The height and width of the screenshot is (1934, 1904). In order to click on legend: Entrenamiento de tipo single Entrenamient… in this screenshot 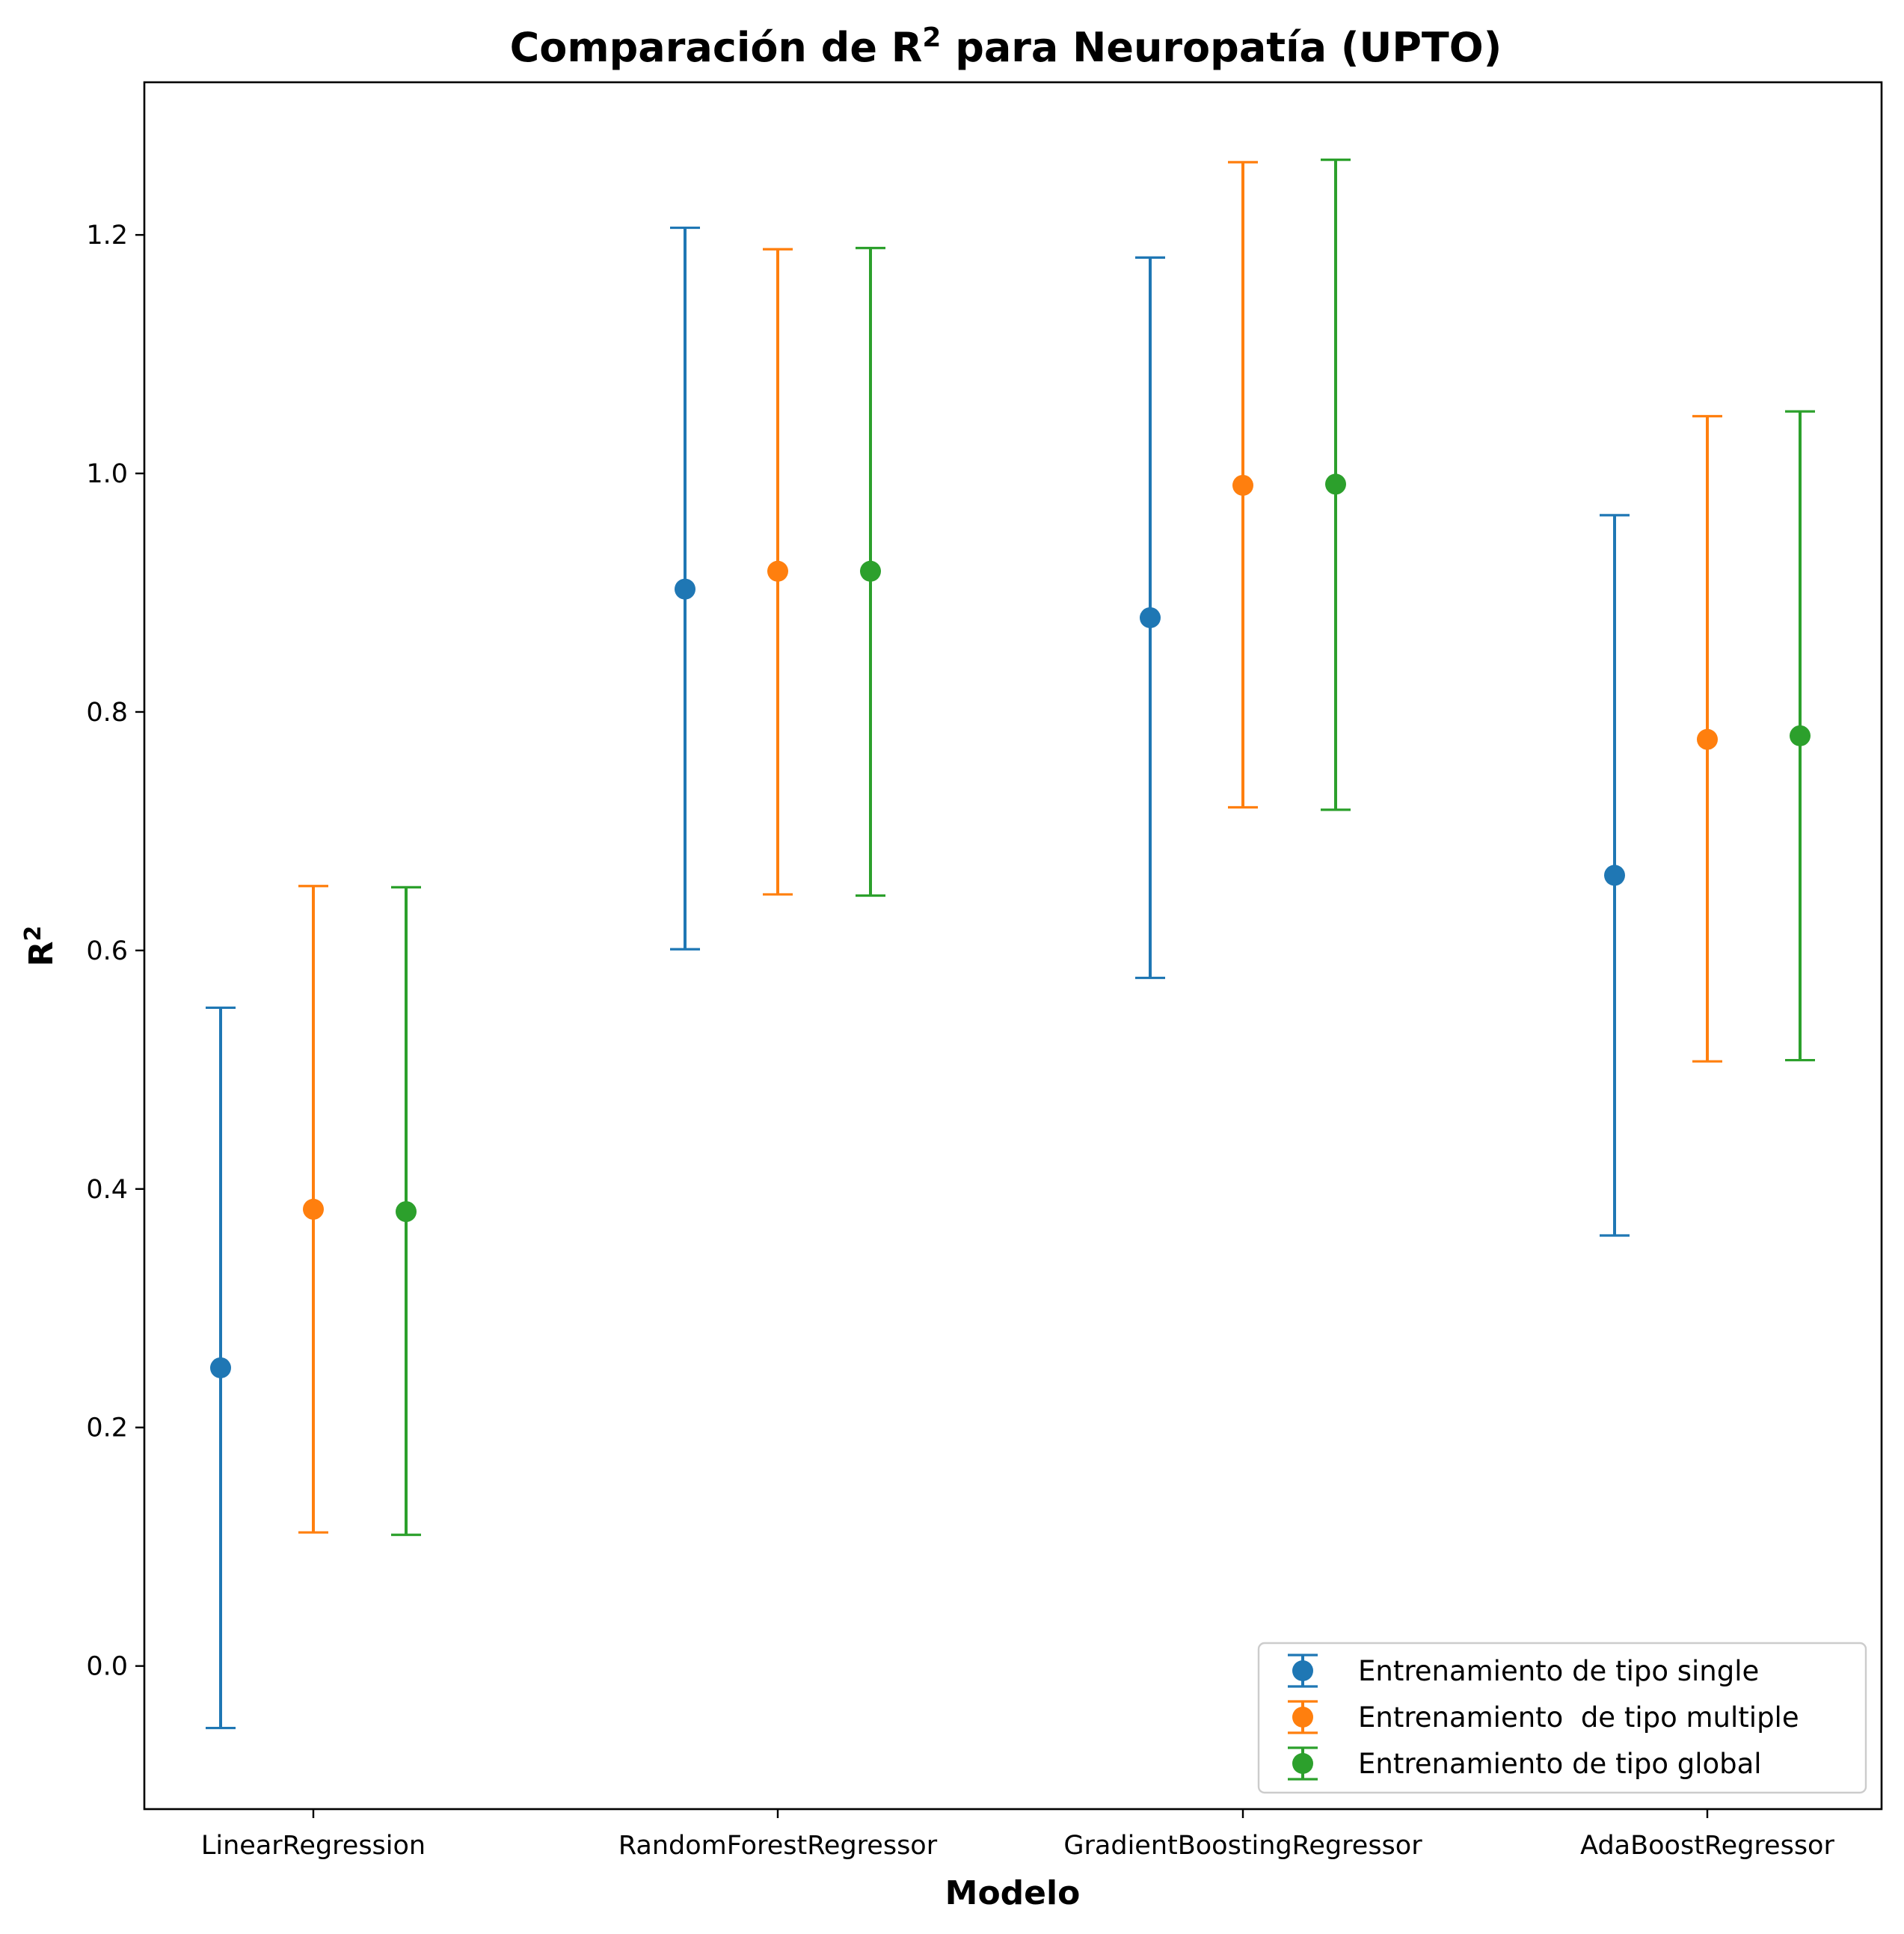, I will do `click(1562, 1718)`.